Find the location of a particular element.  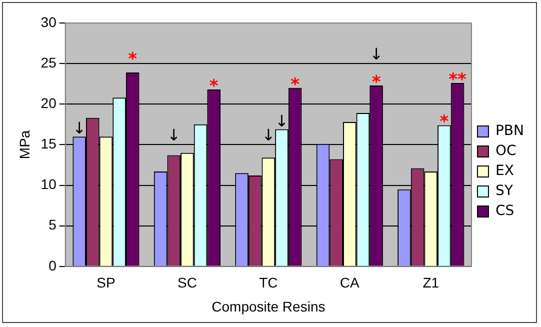

data-label: ** is located at coordinates (457, 80).